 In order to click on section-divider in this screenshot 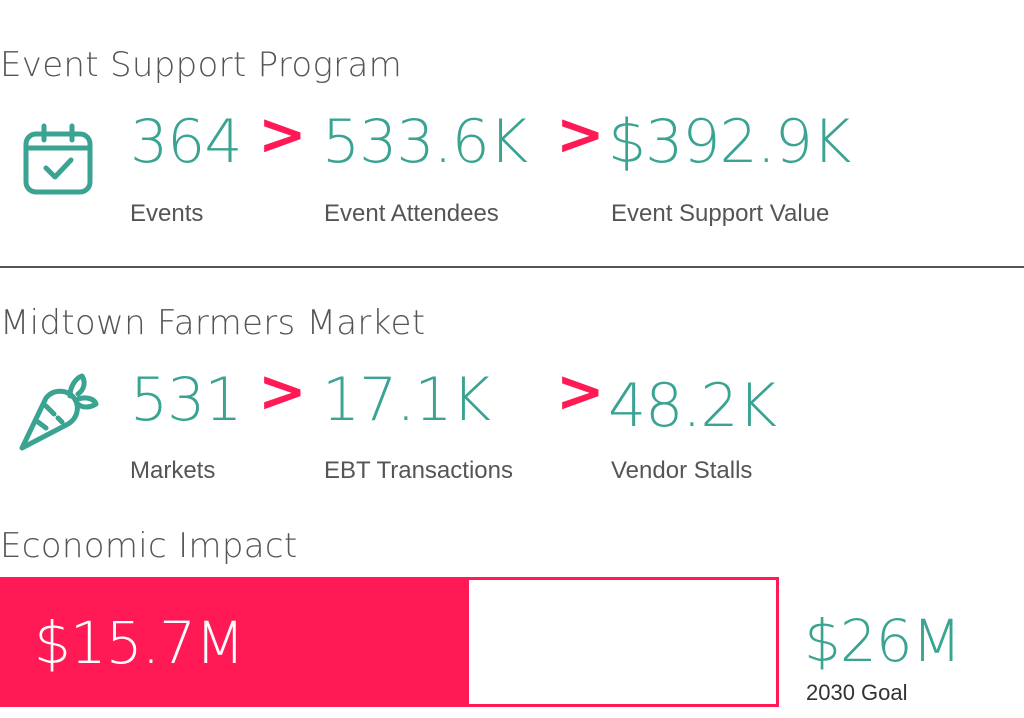, I will do `click(512, 267)`.